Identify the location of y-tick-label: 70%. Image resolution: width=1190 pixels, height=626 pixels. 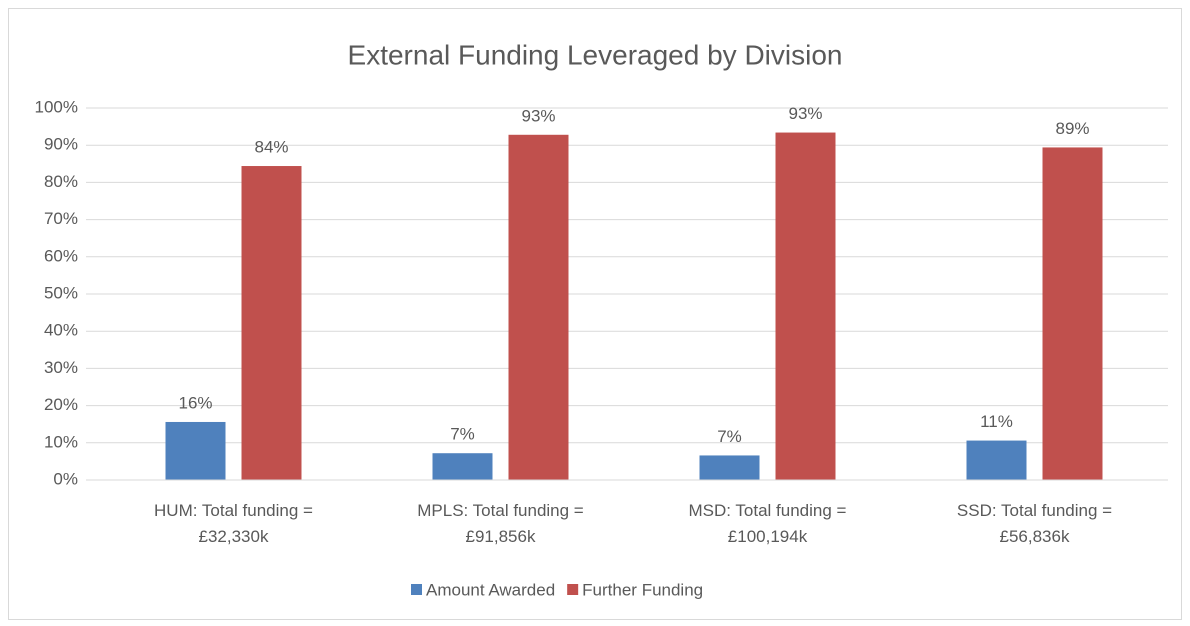
(61, 218).